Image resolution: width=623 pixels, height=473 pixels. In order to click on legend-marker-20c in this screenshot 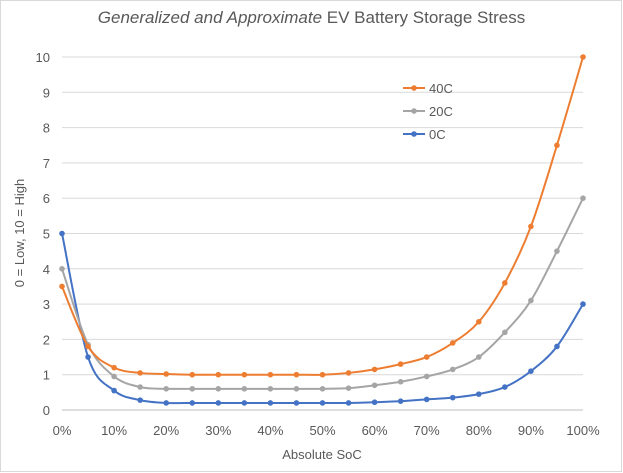, I will do `click(414, 111)`.